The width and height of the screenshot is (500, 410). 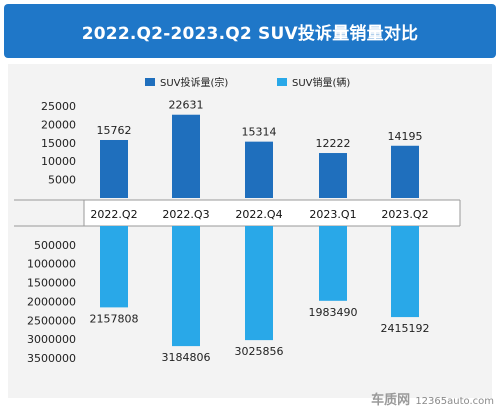 What do you see at coordinates (194, 82) in the screenshot?
I see `legend-label-complaints: SUV投诉量(宗)` at bounding box center [194, 82].